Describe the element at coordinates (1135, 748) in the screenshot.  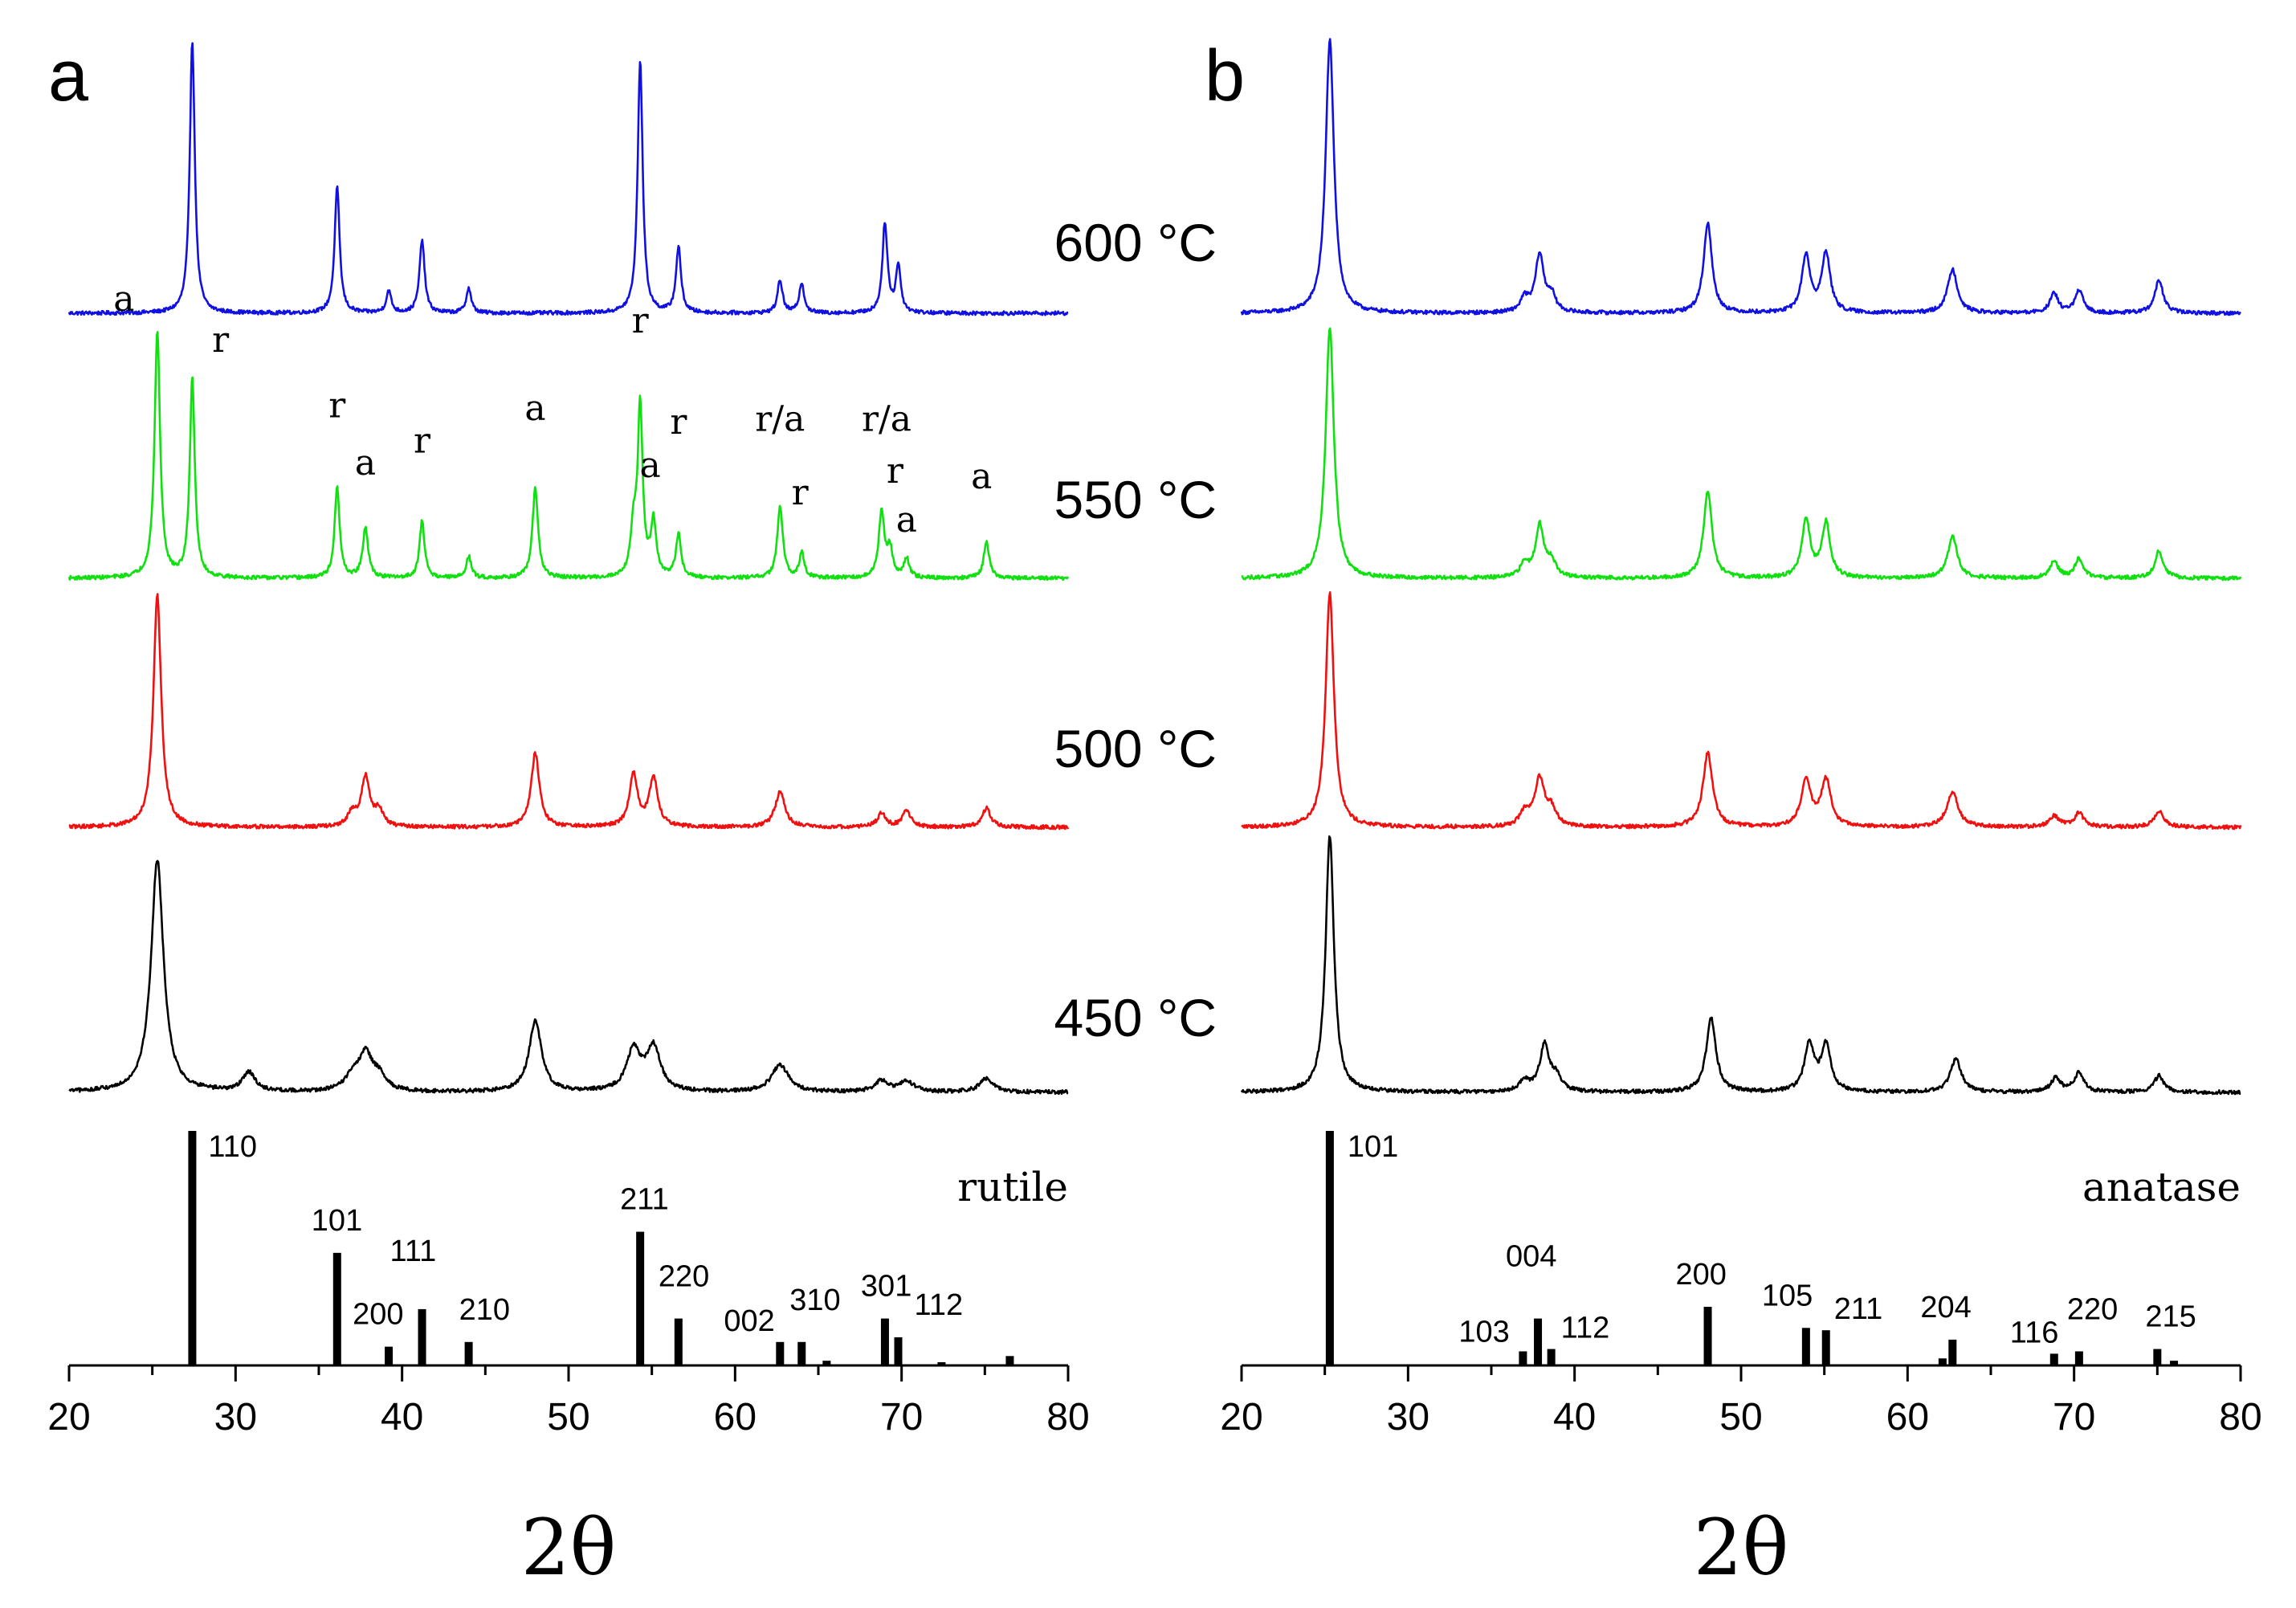
I see `temperature-label: 500 °C` at that location.